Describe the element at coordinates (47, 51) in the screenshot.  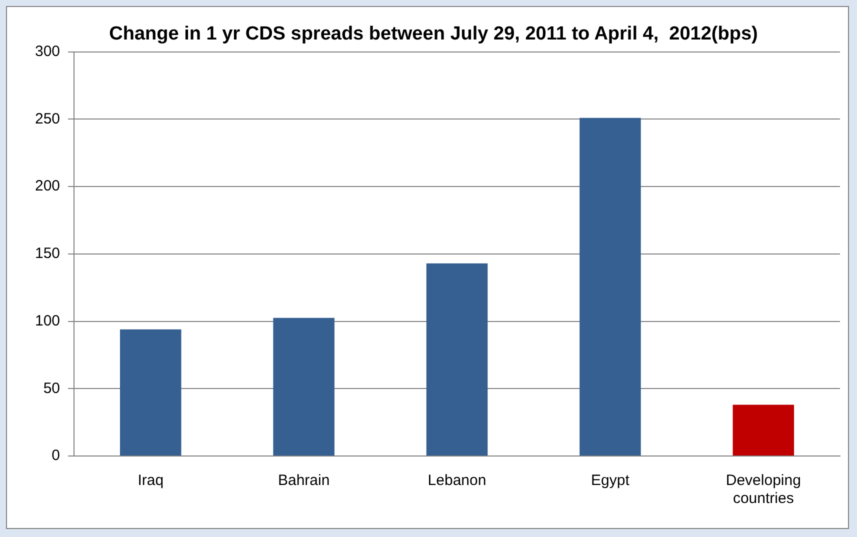
I see `y-tick-label: 300` at that location.